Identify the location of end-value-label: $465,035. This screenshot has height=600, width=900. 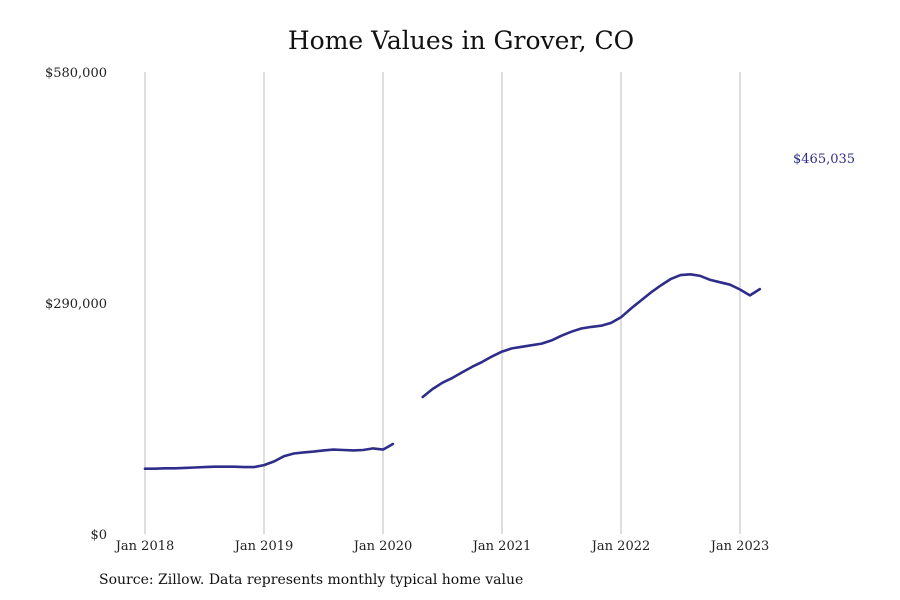
(824, 159).